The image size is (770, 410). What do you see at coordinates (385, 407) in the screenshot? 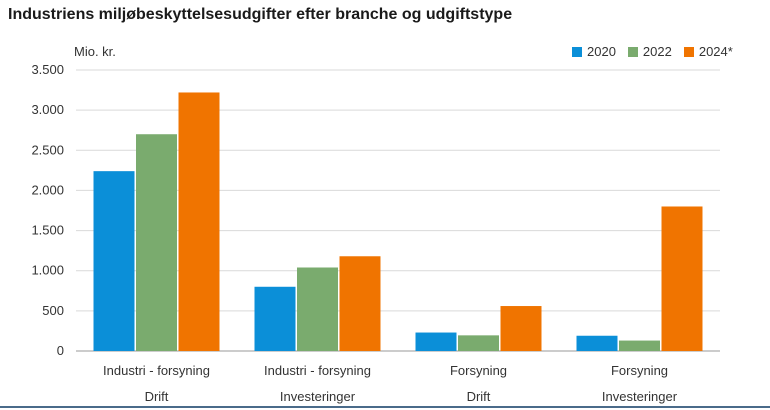
I see `bottom-divider` at bounding box center [385, 407].